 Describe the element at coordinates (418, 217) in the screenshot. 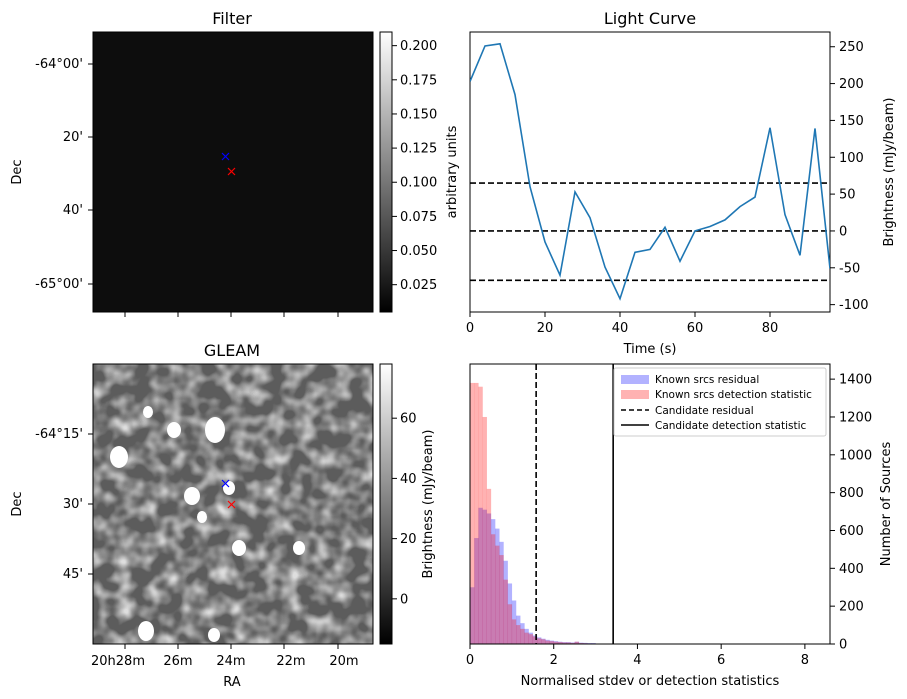

I see `colorbar-tick-label: 0.075` at that location.